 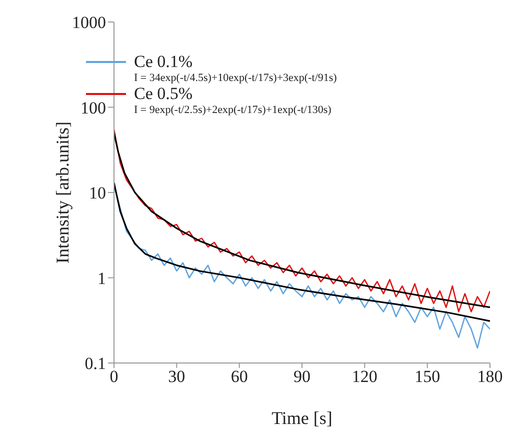 What do you see at coordinates (163, 94) in the screenshot?
I see `legend-label: Ce 0.5%` at bounding box center [163, 94].